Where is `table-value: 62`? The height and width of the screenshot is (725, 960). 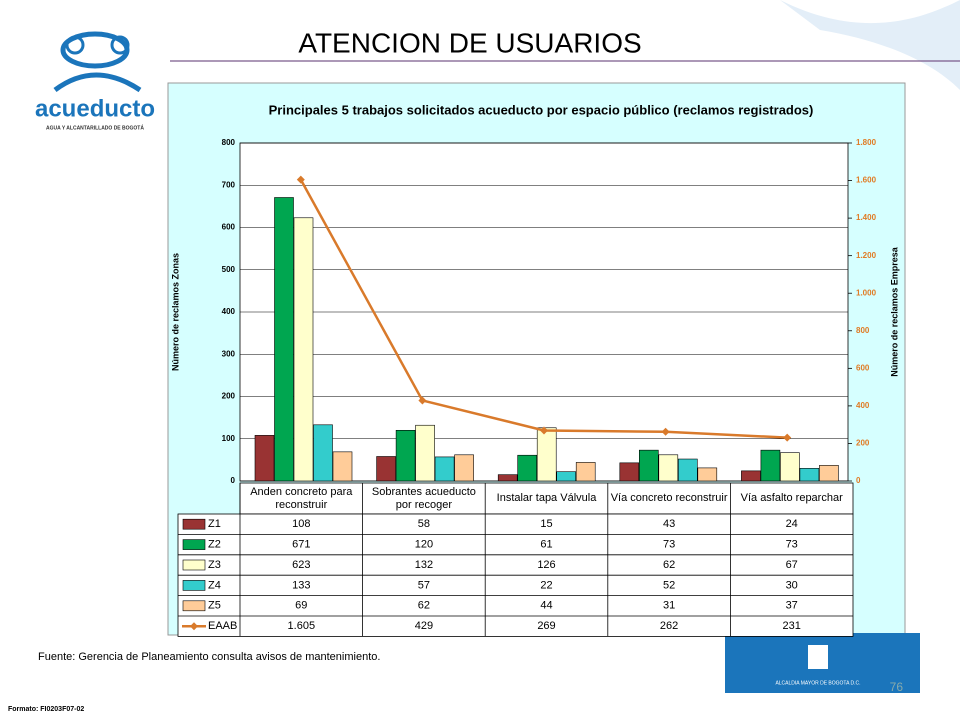
table-value: 62 is located at coordinates (669, 565).